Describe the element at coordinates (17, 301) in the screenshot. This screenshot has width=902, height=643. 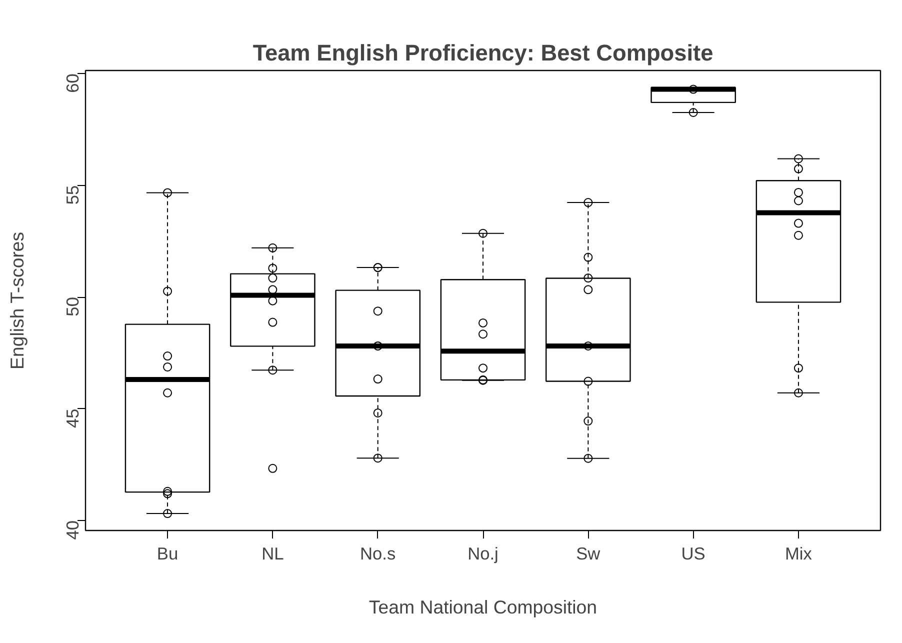
I see `y-axis-title: English T-scores` at that location.